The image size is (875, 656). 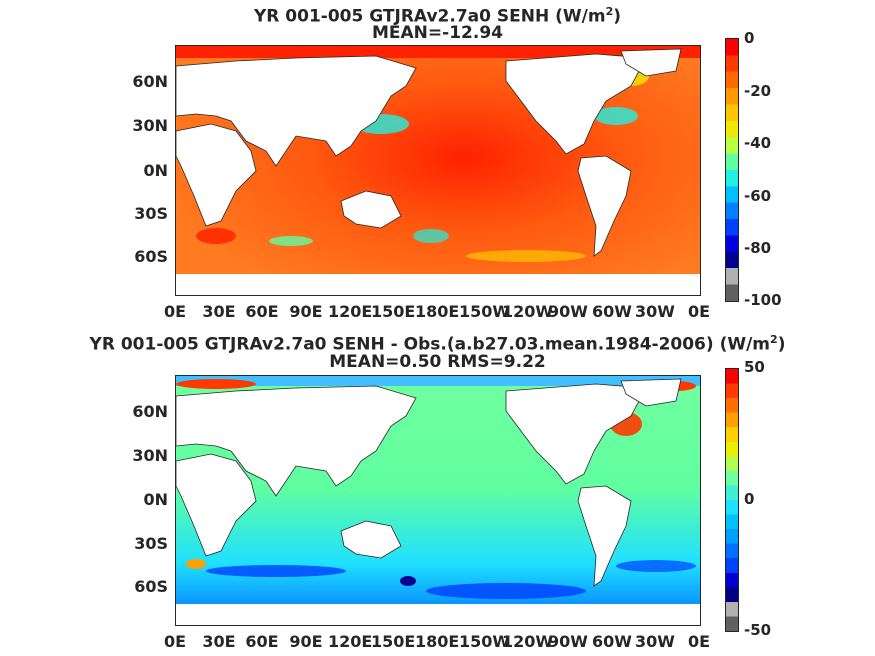 I want to click on panel-1-xlabel: 90W, so click(x=568, y=311).